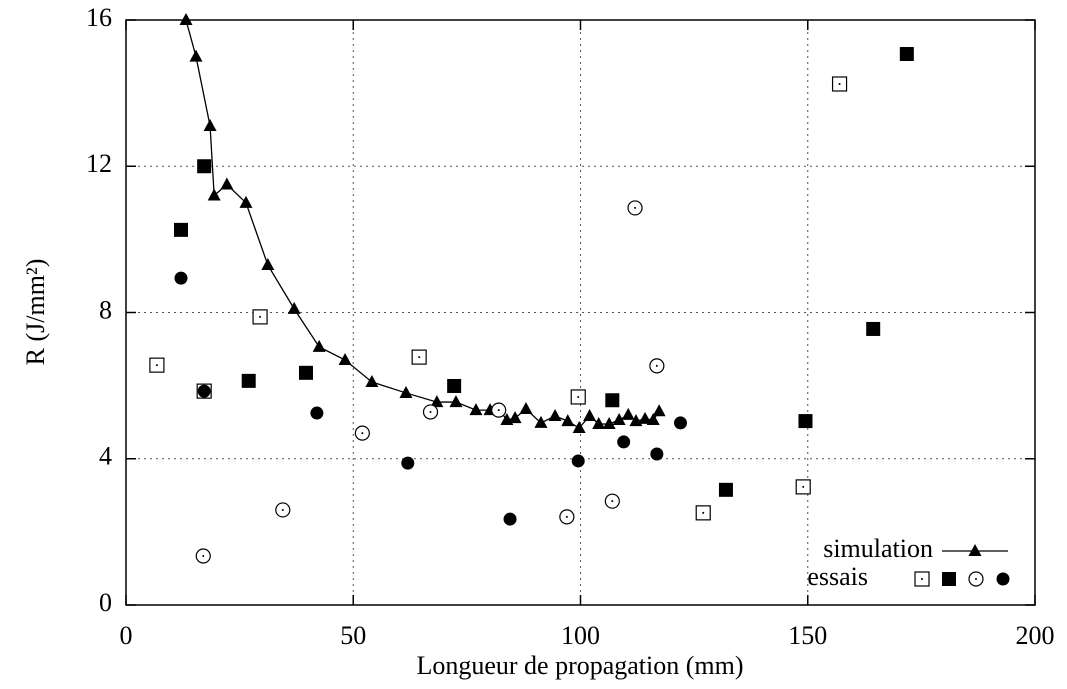 The width and height of the screenshot is (1067, 689). Describe the element at coordinates (580, 635) in the screenshot. I see `x-tick-label: 100` at that location.